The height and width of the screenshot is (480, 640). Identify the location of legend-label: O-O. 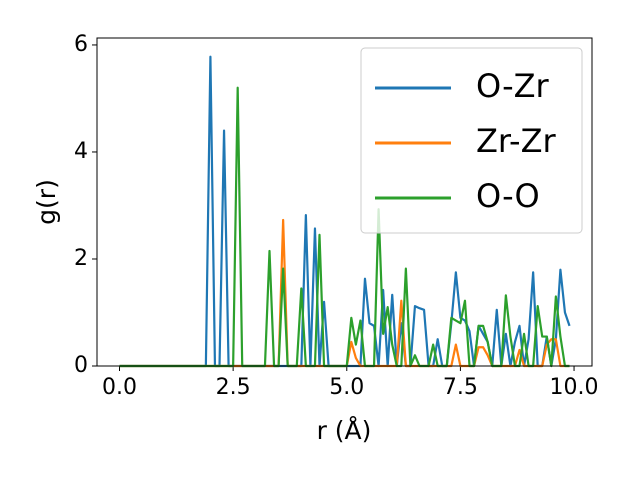
(508, 196).